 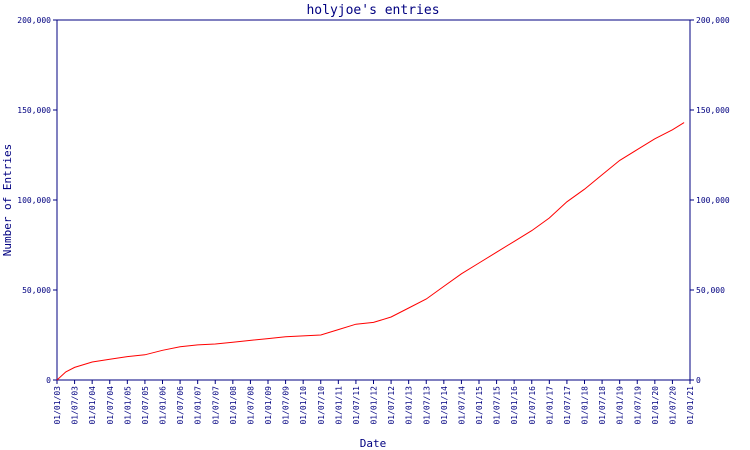 I want to click on y-axis-left: 0 50,000 100,000 150,000 200,000, so click(x=37, y=200).